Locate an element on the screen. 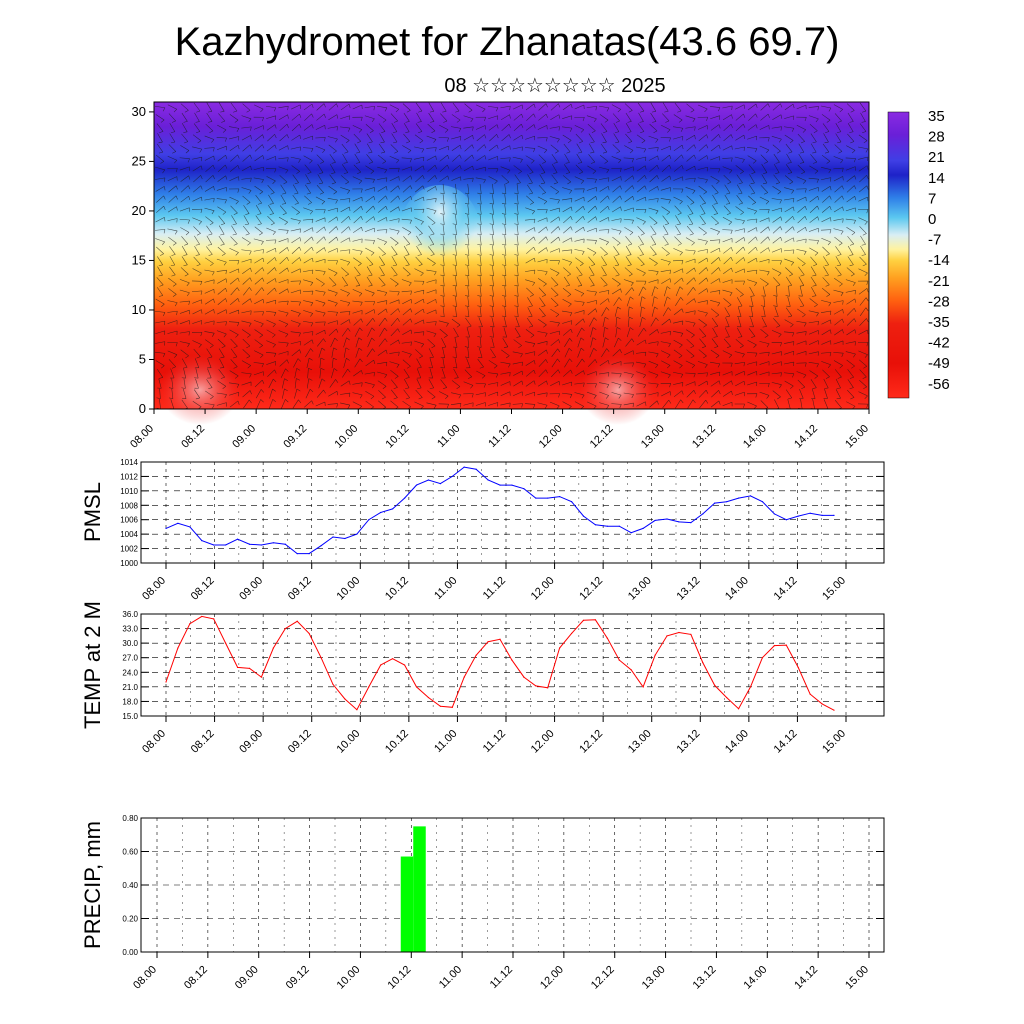 The width and height of the screenshot is (1024, 1024). x-tick-label: 08.00 is located at coordinates (145, 978).